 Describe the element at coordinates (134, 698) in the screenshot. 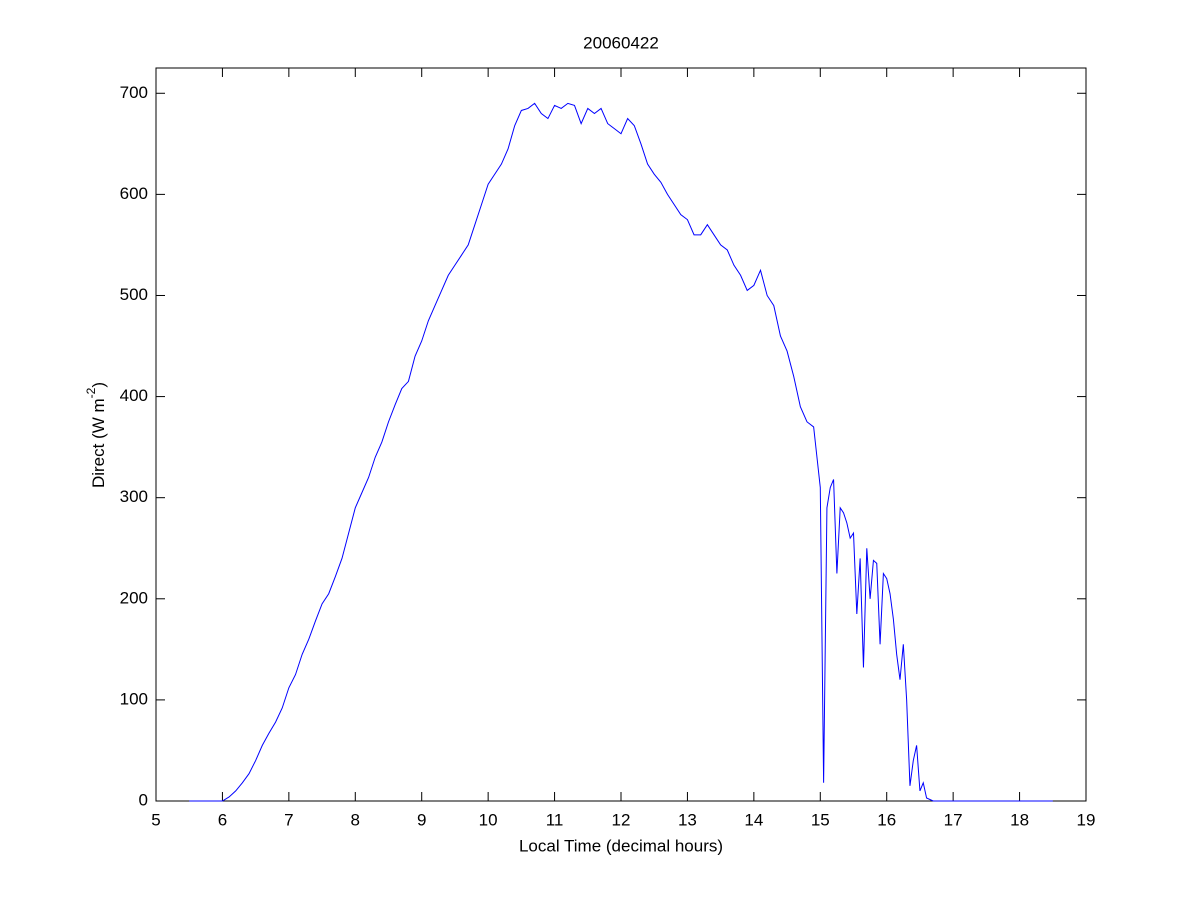

I see `y-tick-label: 100` at that location.